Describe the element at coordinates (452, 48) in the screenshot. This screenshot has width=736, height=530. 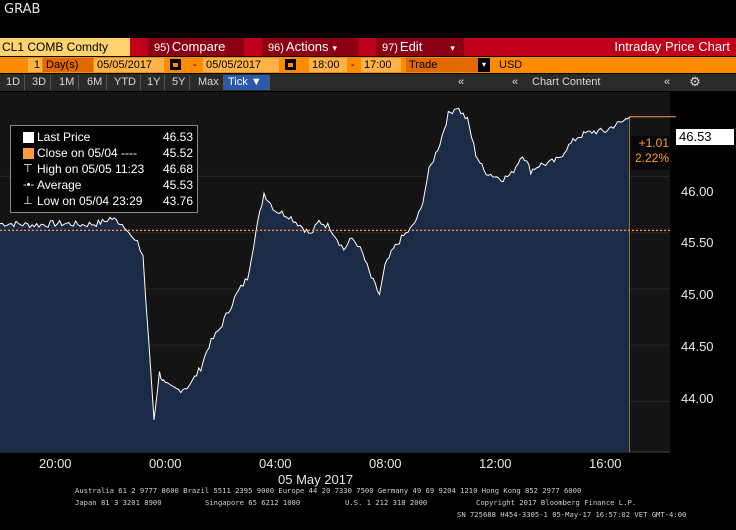
I see `edit-dropdown-icon: ▾` at that location.